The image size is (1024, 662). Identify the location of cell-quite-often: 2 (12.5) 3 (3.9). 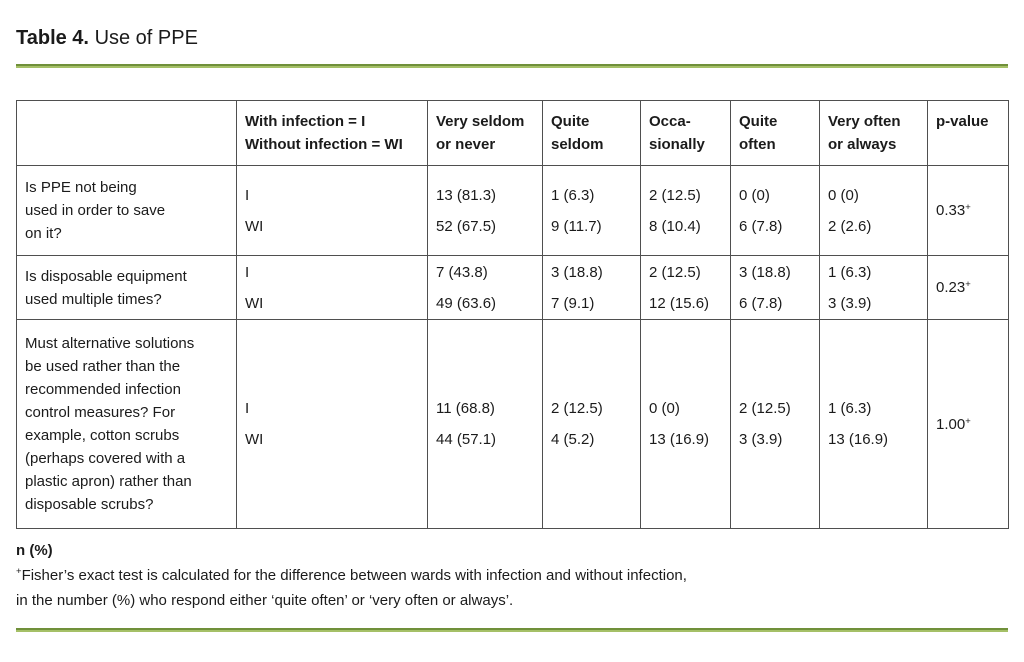
(775, 424).